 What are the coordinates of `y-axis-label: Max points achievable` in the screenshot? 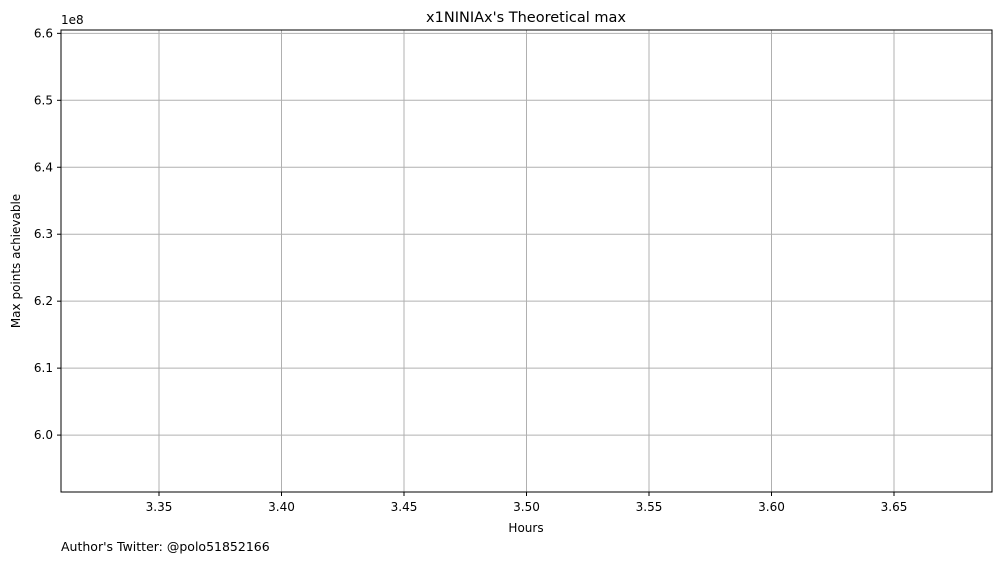 It's located at (16, 261).